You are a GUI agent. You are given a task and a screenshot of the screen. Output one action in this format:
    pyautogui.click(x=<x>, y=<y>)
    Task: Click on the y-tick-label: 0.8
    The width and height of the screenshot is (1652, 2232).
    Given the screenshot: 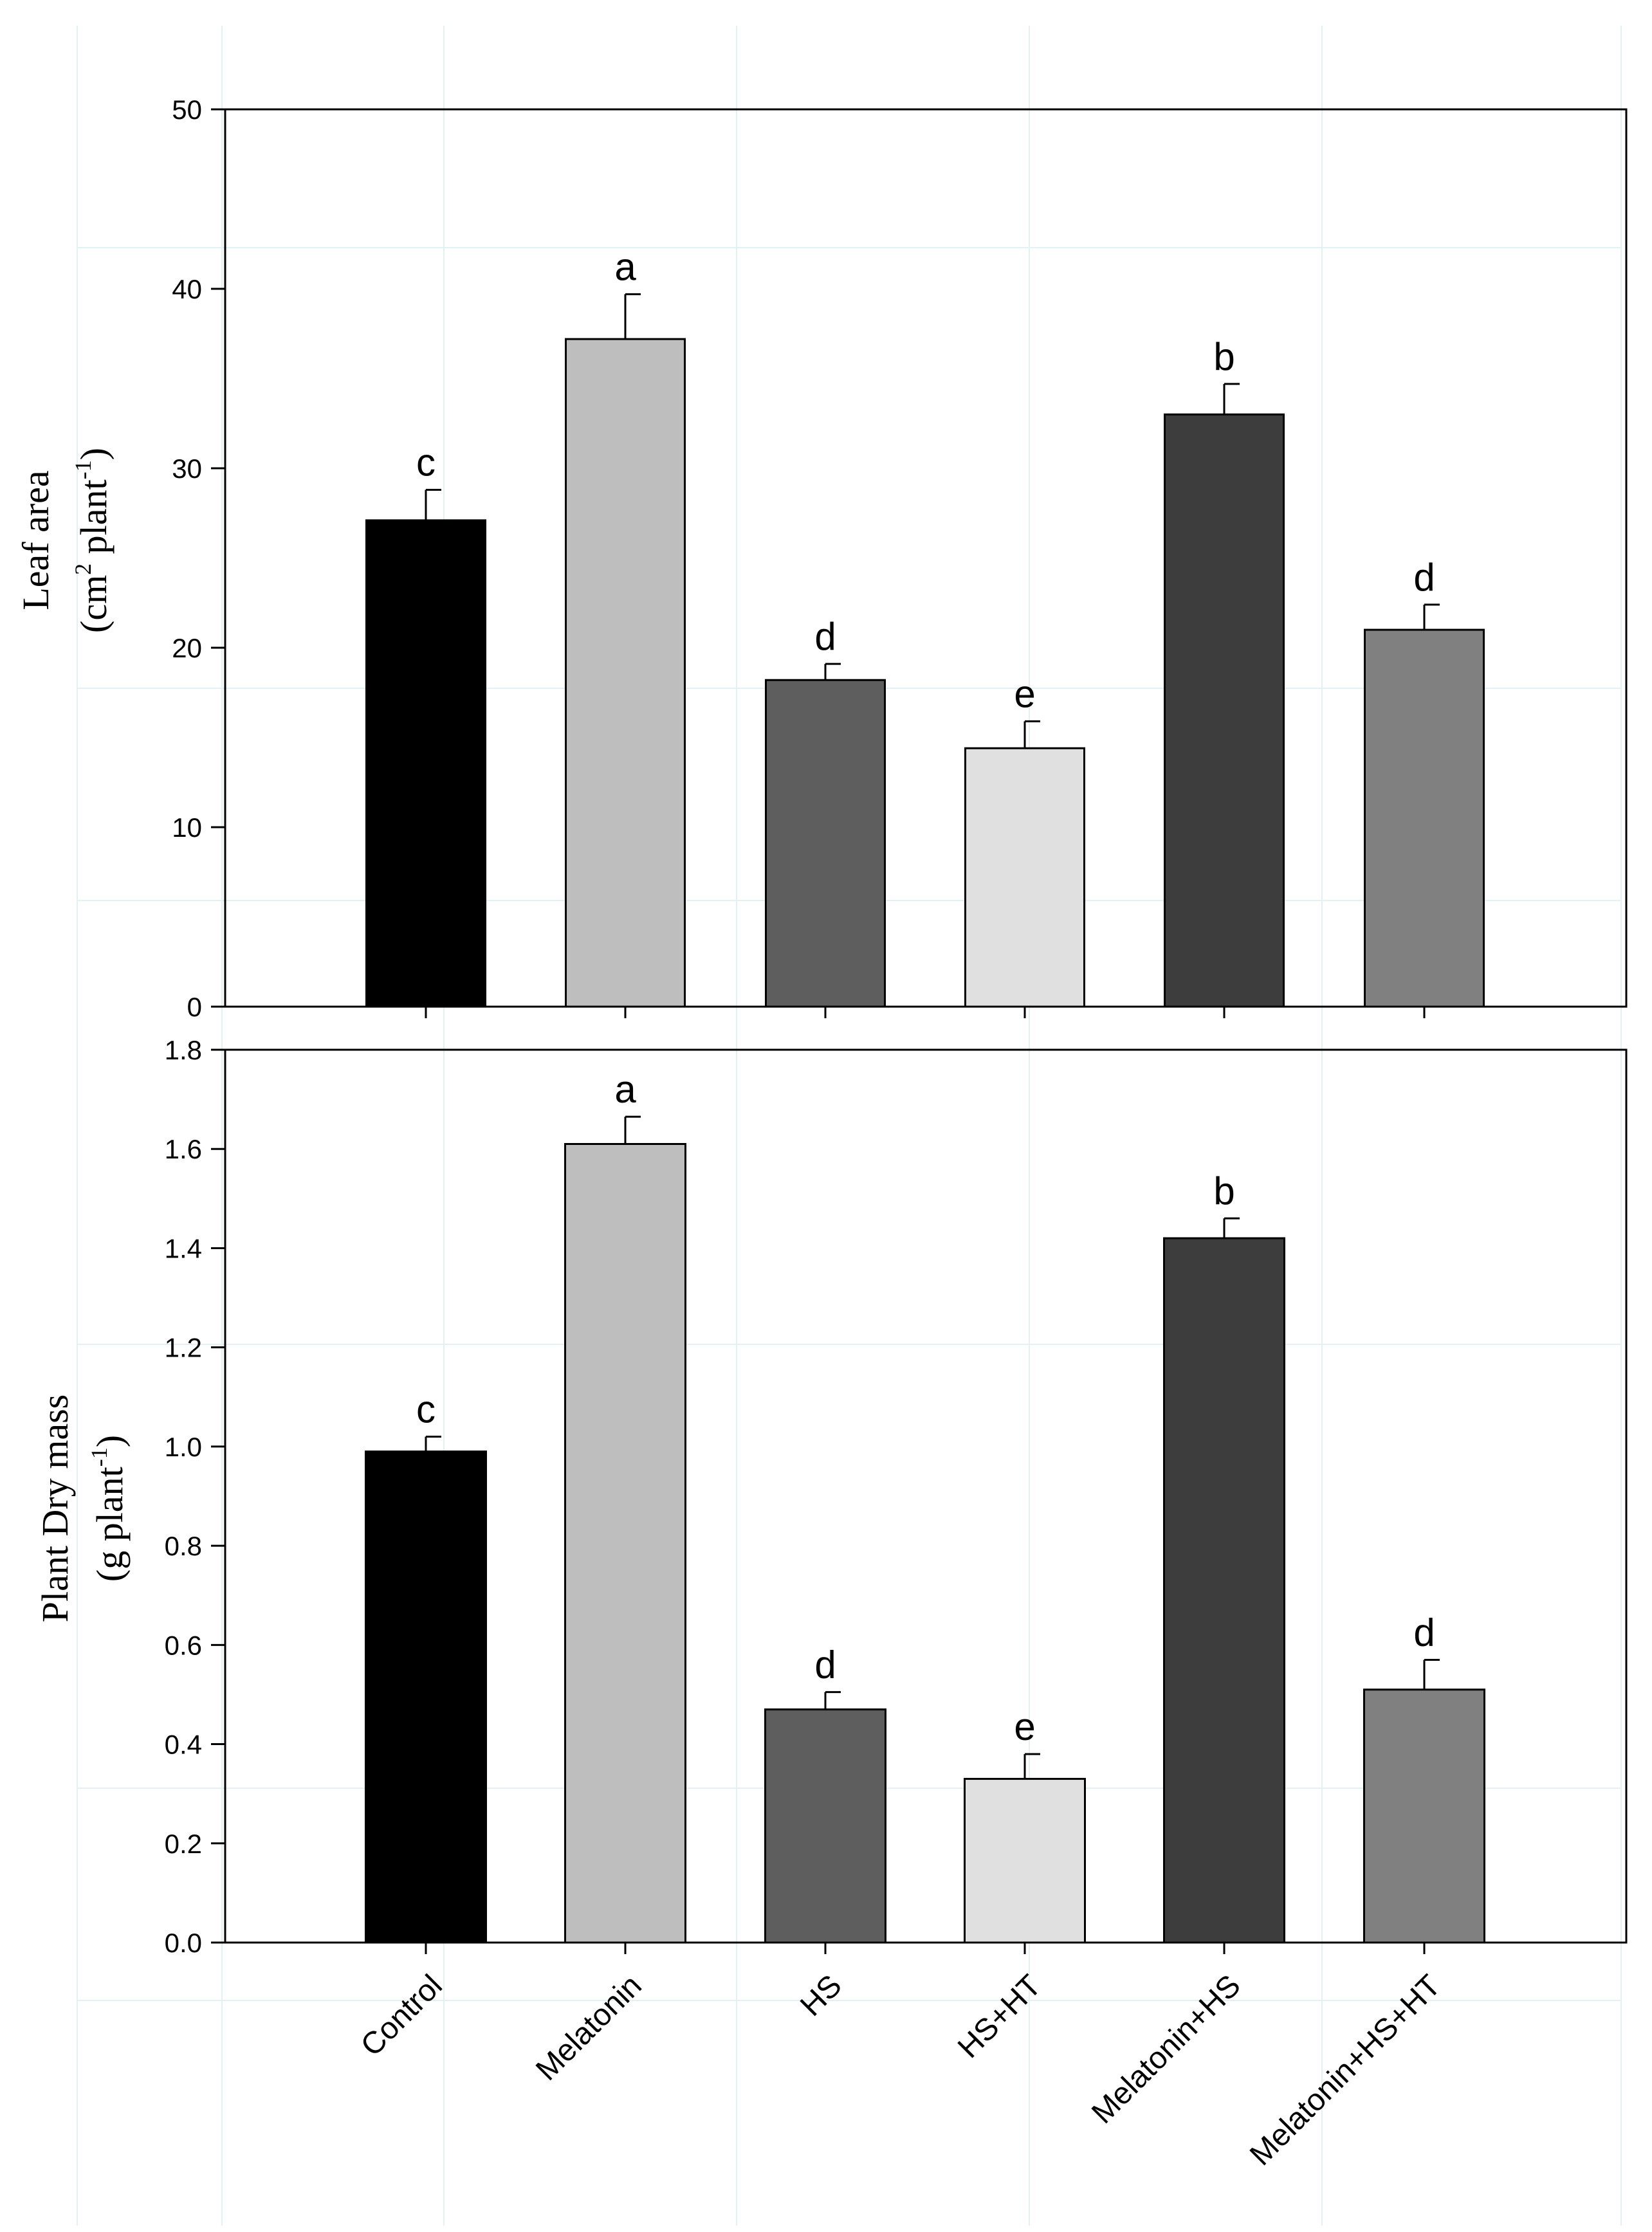 What is the action you would take?
    pyautogui.click(x=184, y=1546)
    